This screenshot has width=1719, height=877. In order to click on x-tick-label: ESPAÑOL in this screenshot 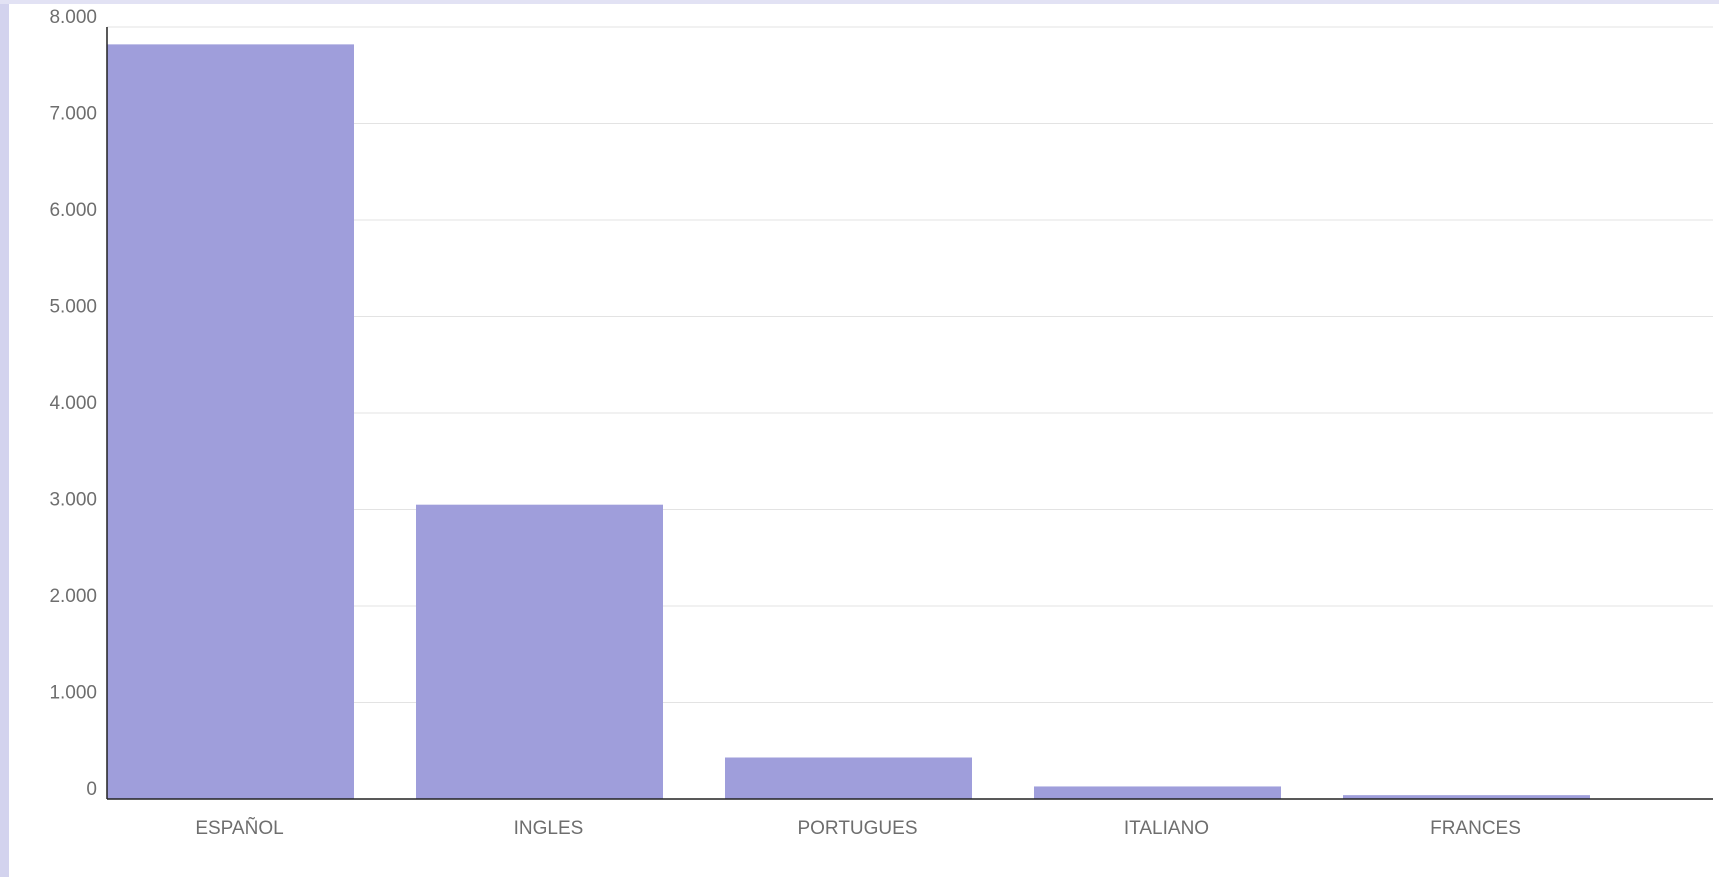, I will do `click(239, 828)`.